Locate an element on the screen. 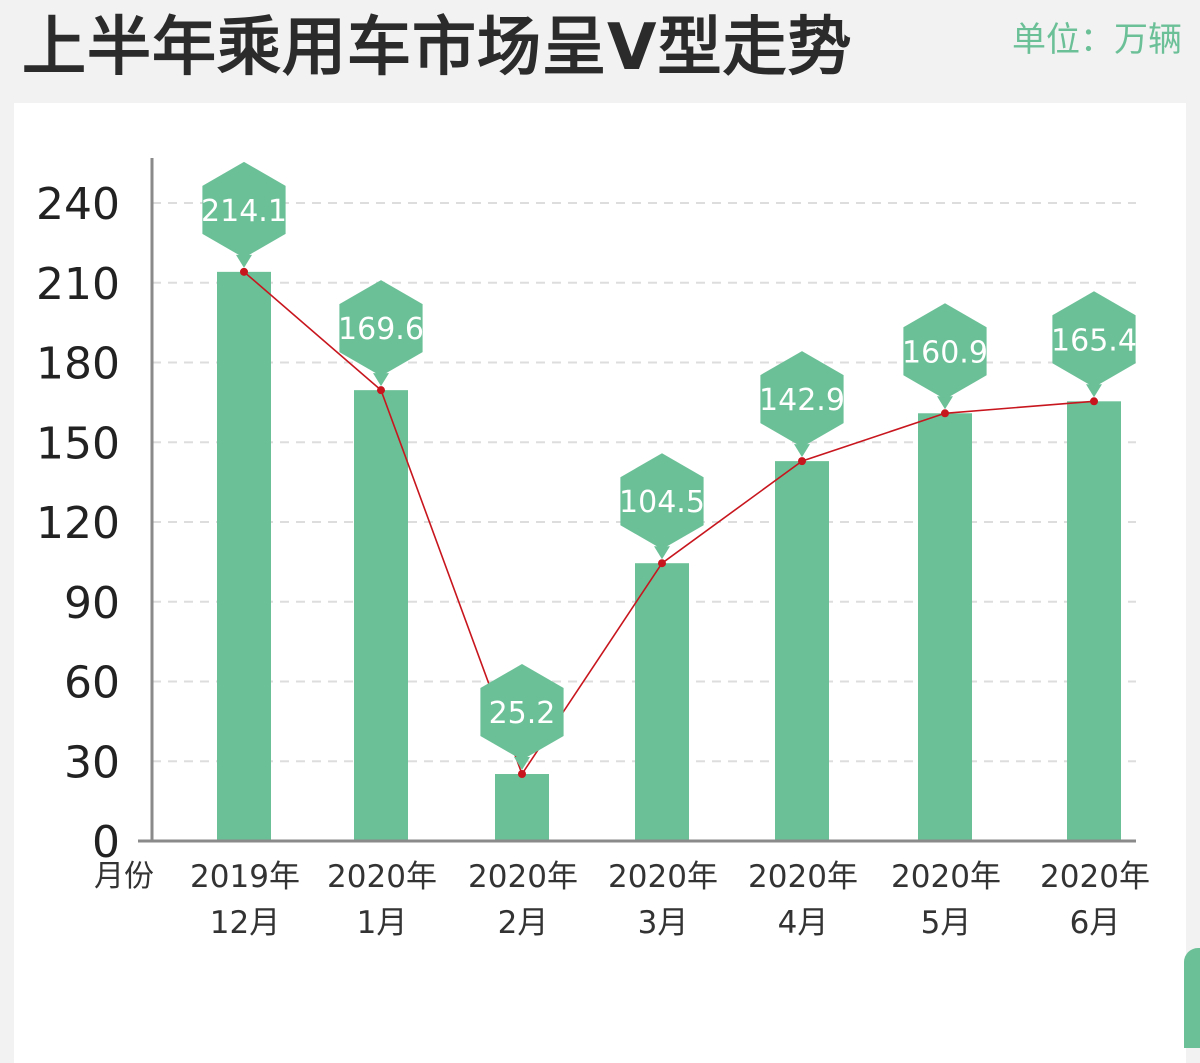  y-tick-labels: 0 30 60 90 120 150 180 210 240 is located at coordinates (78, 523).